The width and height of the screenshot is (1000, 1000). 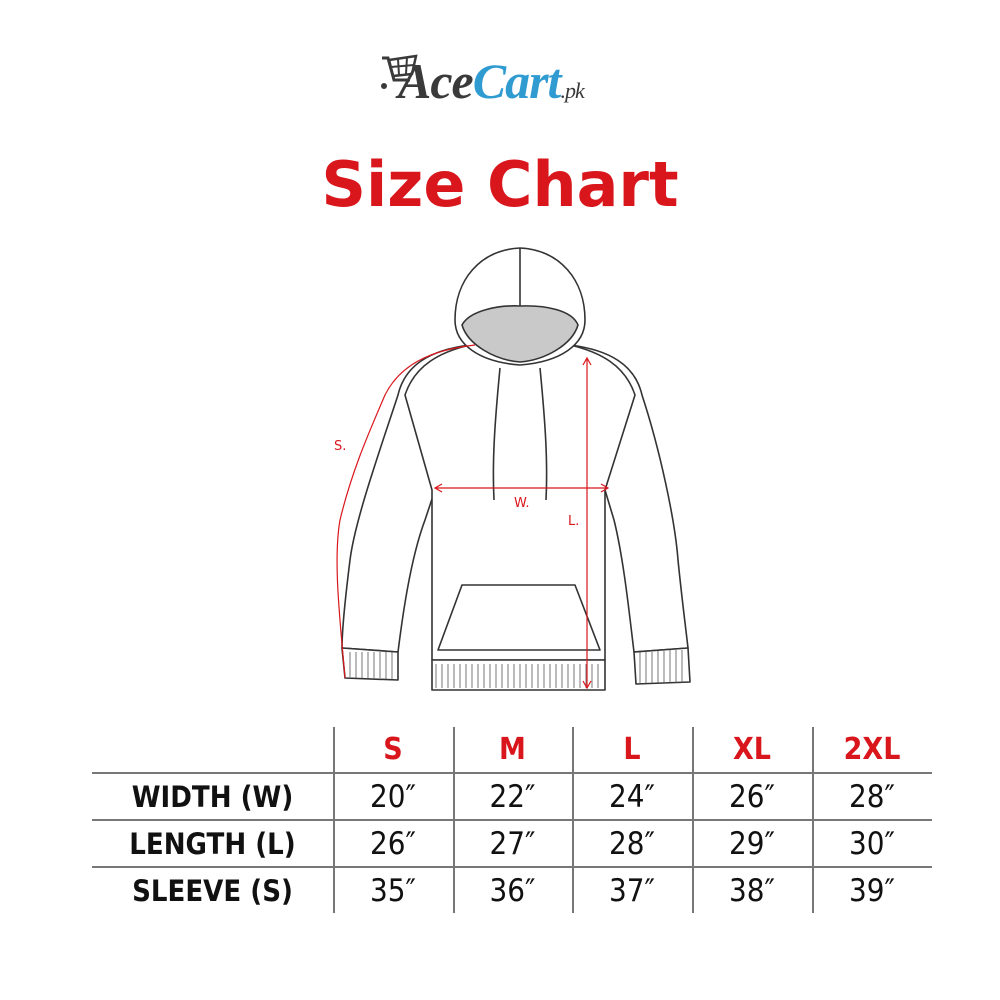 What do you see at coordinates (632, 891) in the screenshot?
I see `table-cell: 37″` at bounding box center [632, 891].